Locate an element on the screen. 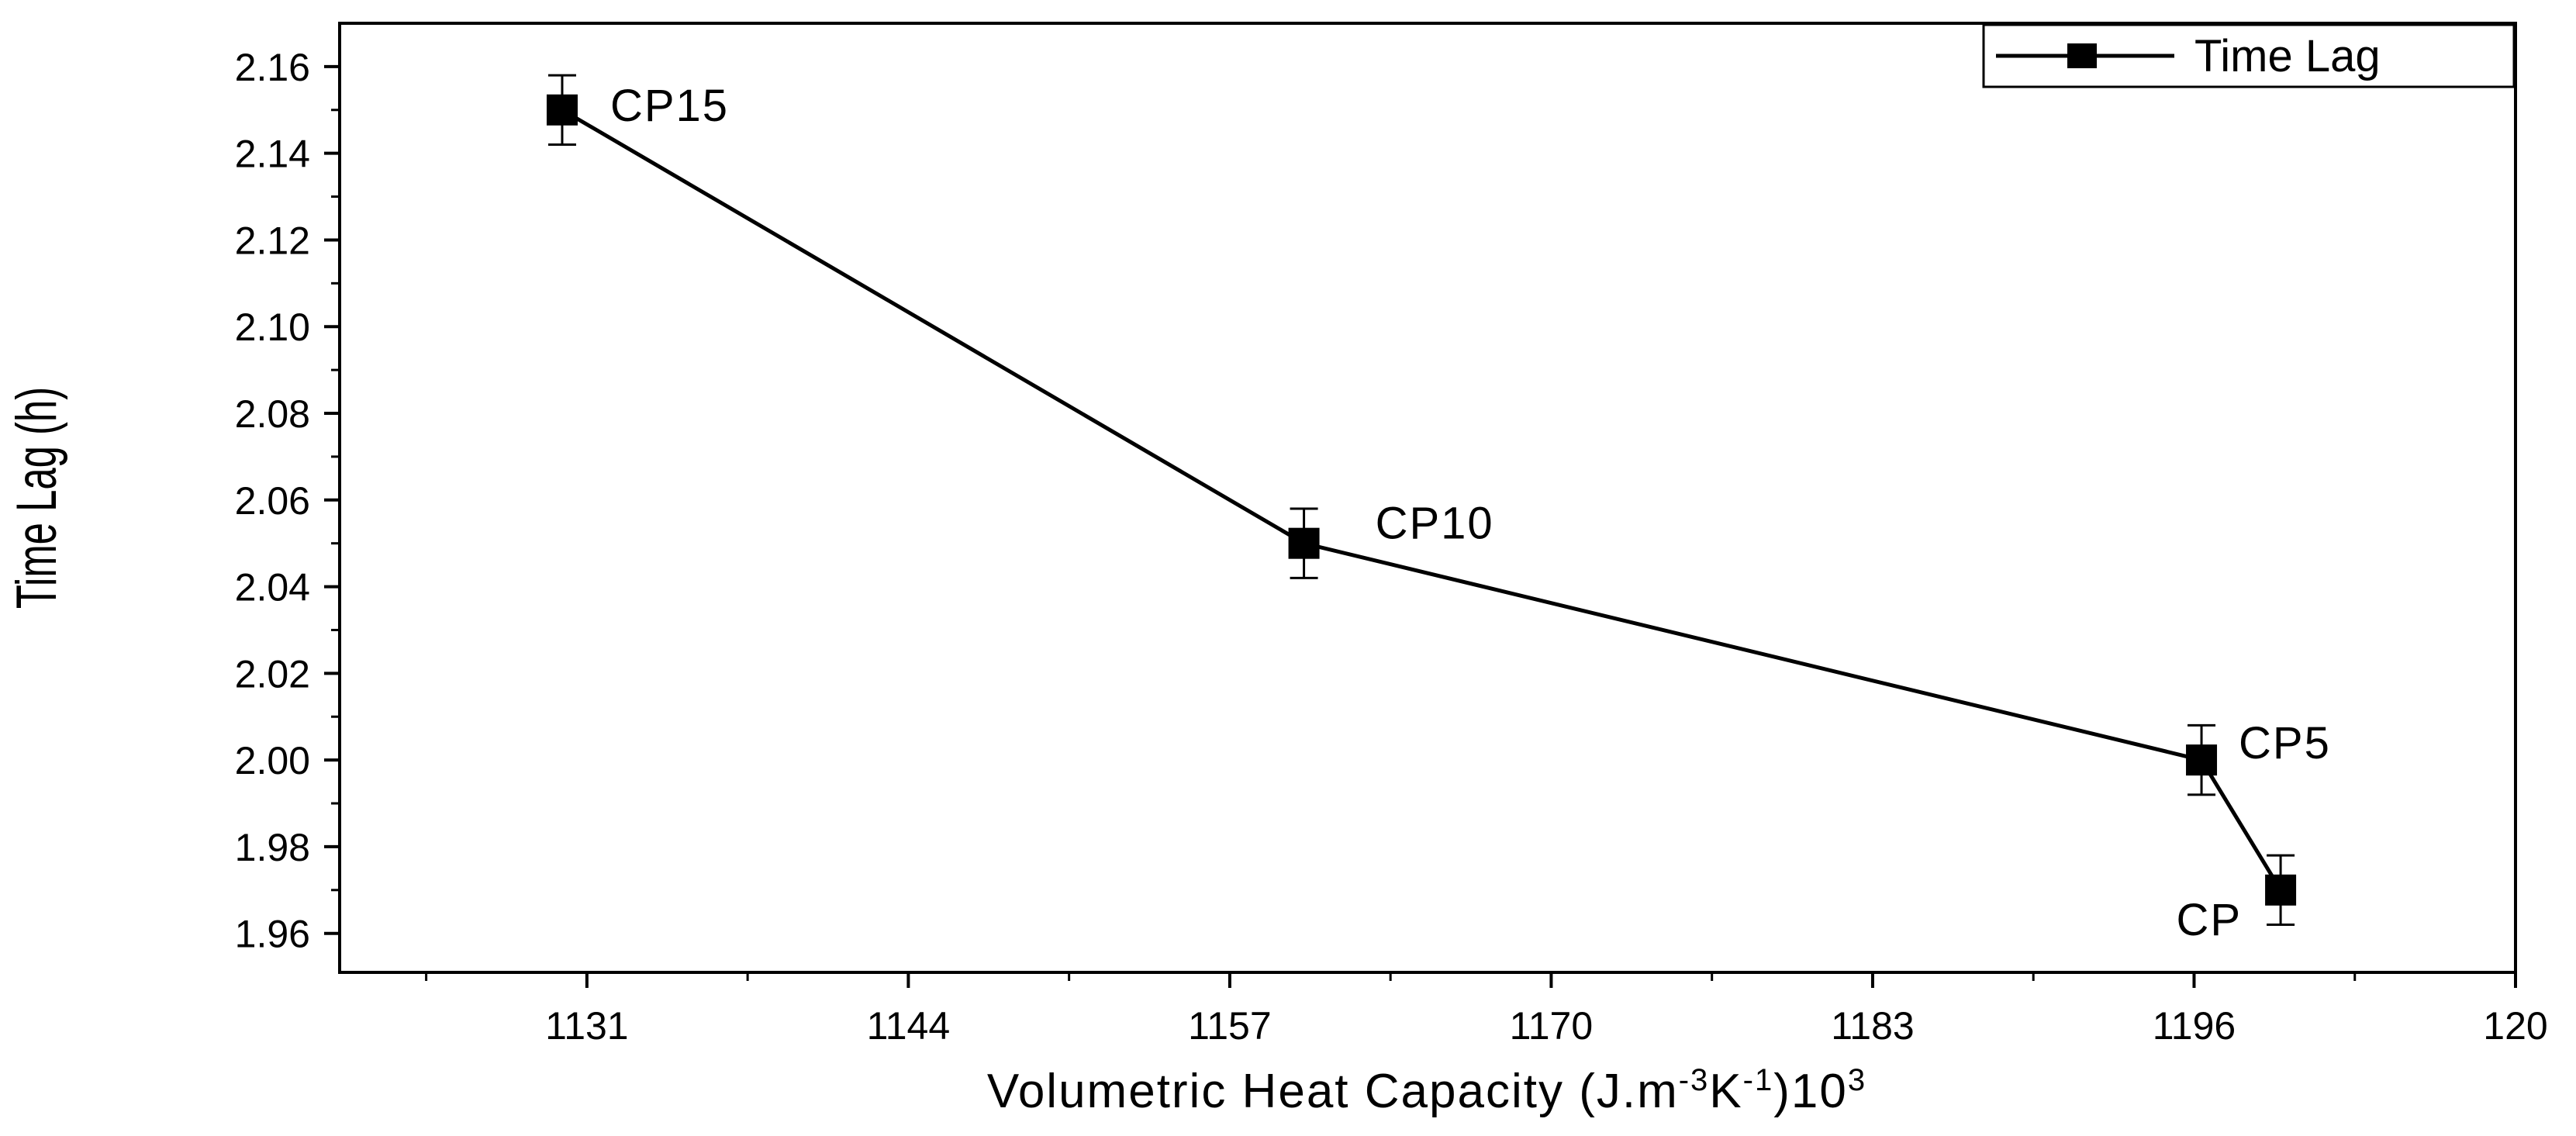  x-tick-label: 1170 is located at coordinates (1552, 1026).